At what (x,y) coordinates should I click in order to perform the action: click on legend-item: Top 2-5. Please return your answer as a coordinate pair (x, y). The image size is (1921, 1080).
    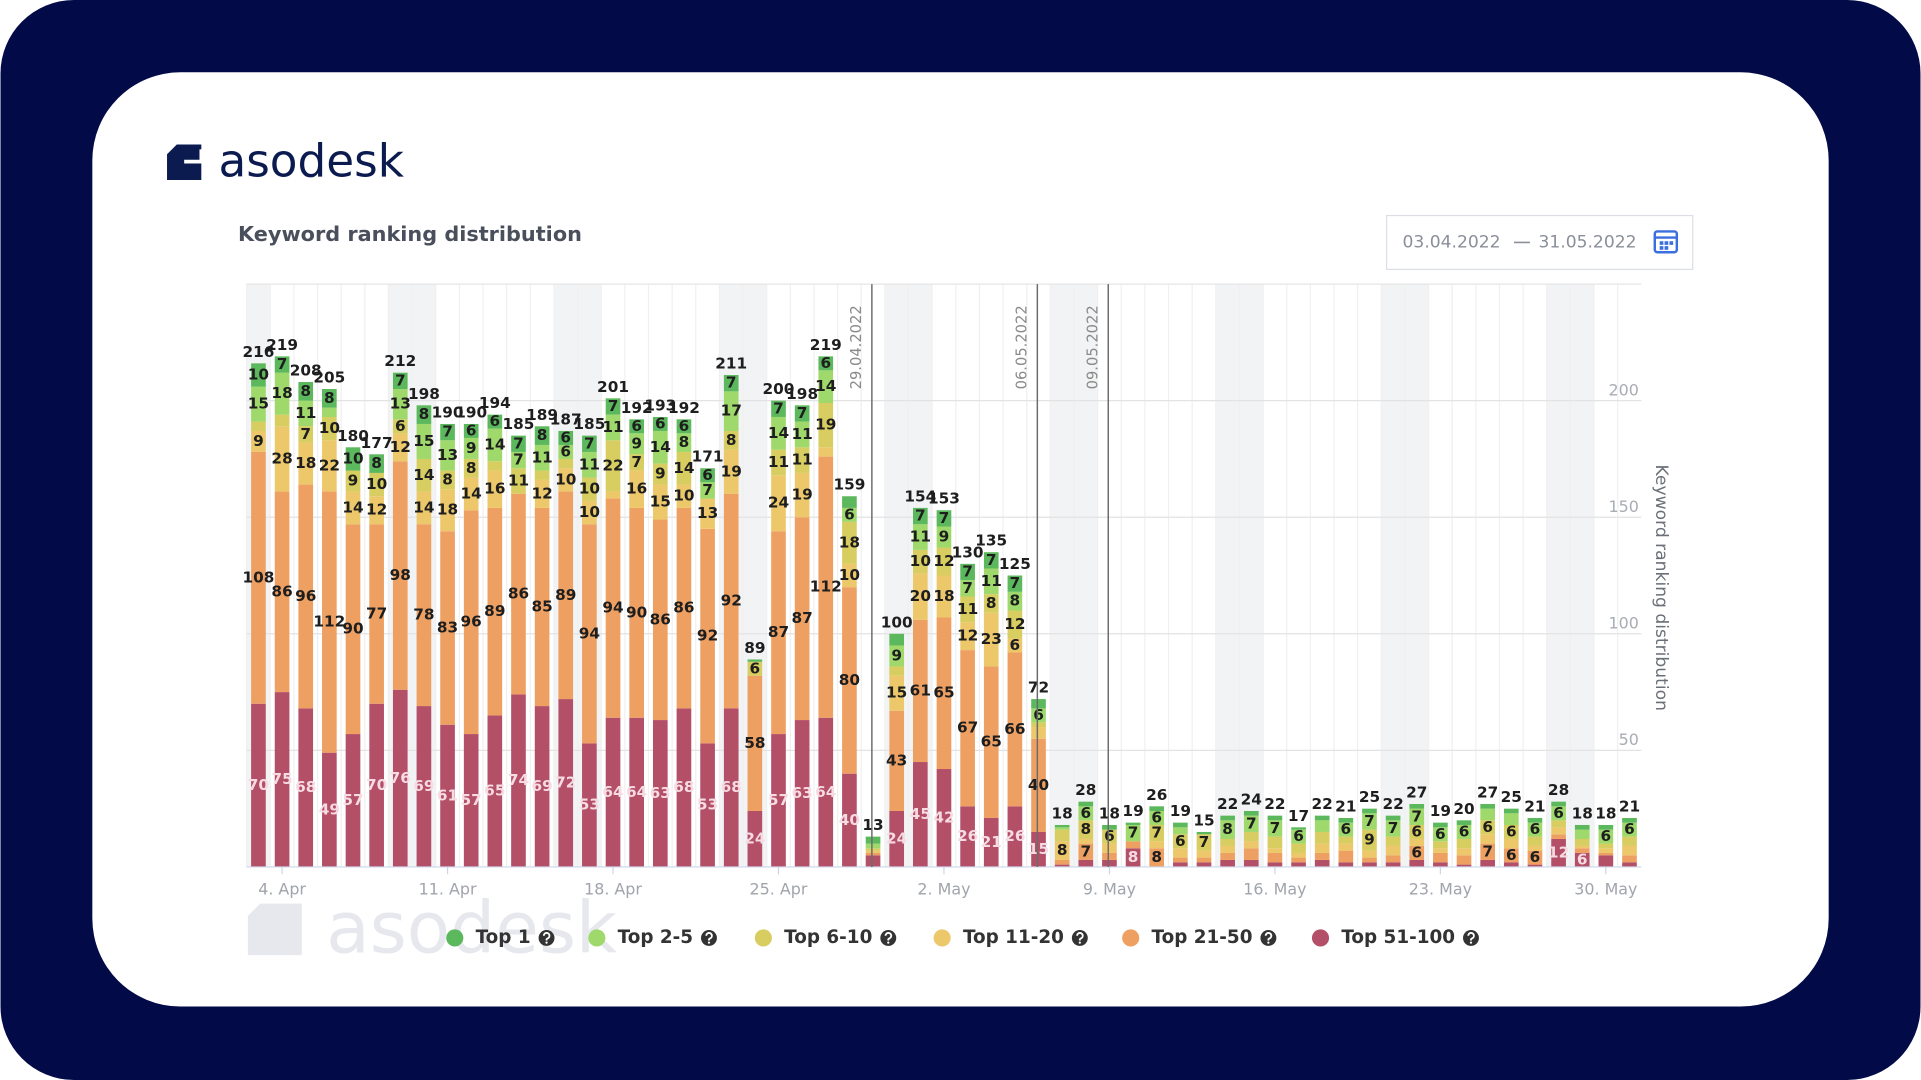
    Looking at the image, I should click on (652, 937).